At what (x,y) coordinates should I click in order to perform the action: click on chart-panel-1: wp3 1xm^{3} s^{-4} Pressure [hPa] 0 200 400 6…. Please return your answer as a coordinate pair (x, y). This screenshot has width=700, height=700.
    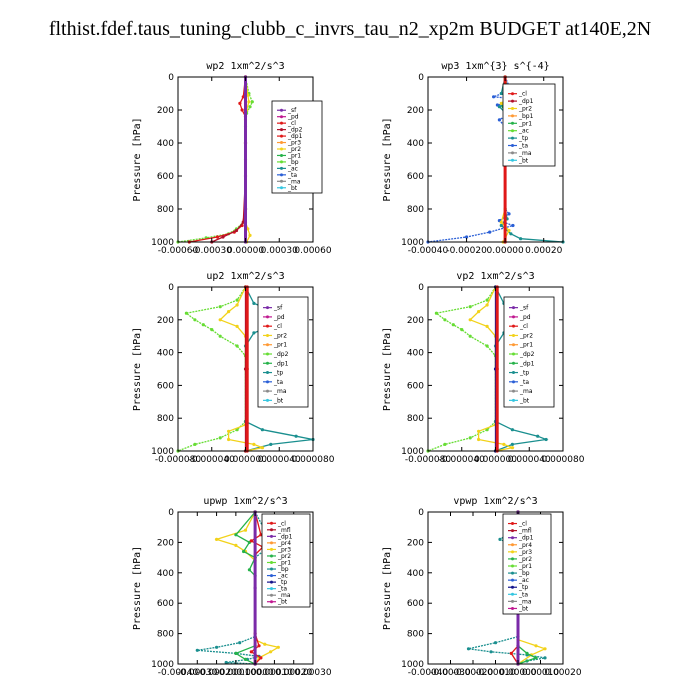
    Looking at the image, I should click on (473, 158).